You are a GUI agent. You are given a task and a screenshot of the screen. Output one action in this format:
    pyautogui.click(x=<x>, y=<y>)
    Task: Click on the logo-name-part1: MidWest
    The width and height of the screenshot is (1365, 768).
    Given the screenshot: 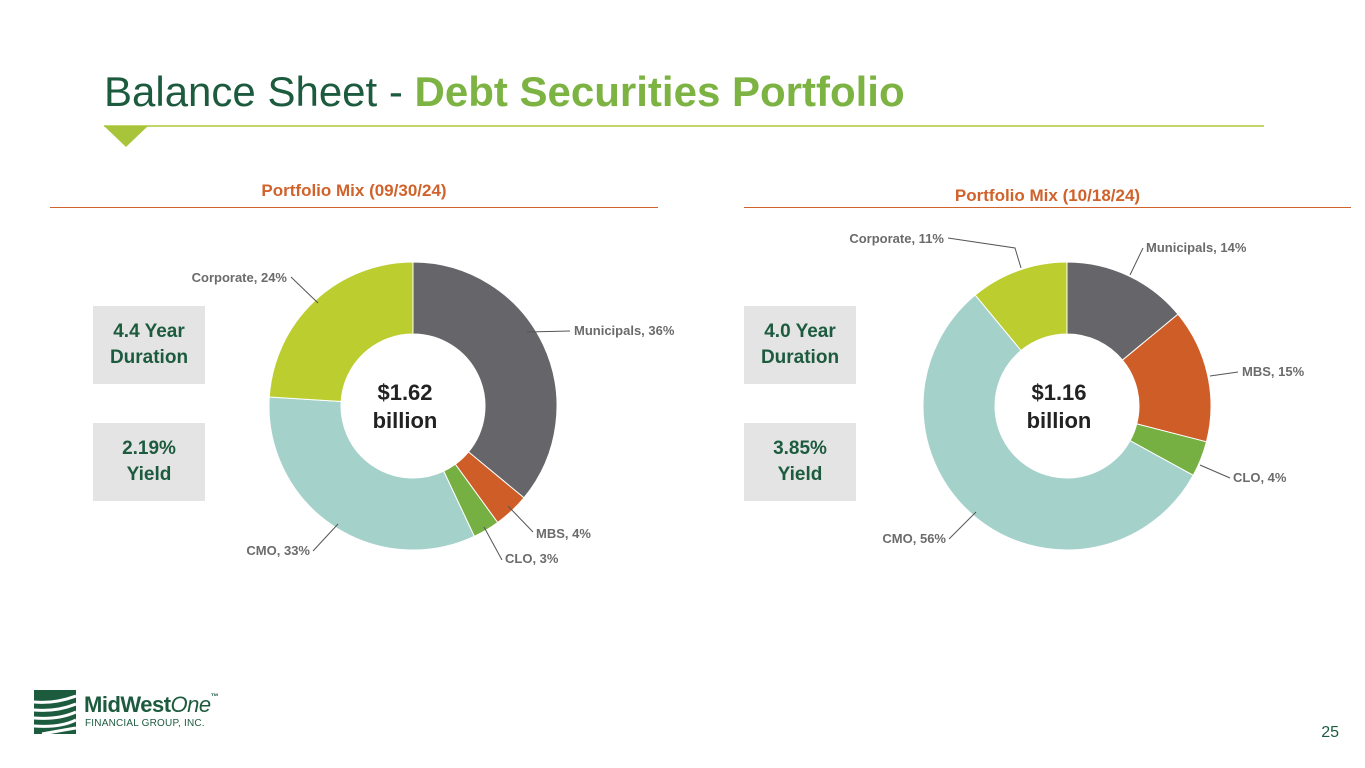 What is the action you would take?
    pyautogui.click(x=127, y=704)
    